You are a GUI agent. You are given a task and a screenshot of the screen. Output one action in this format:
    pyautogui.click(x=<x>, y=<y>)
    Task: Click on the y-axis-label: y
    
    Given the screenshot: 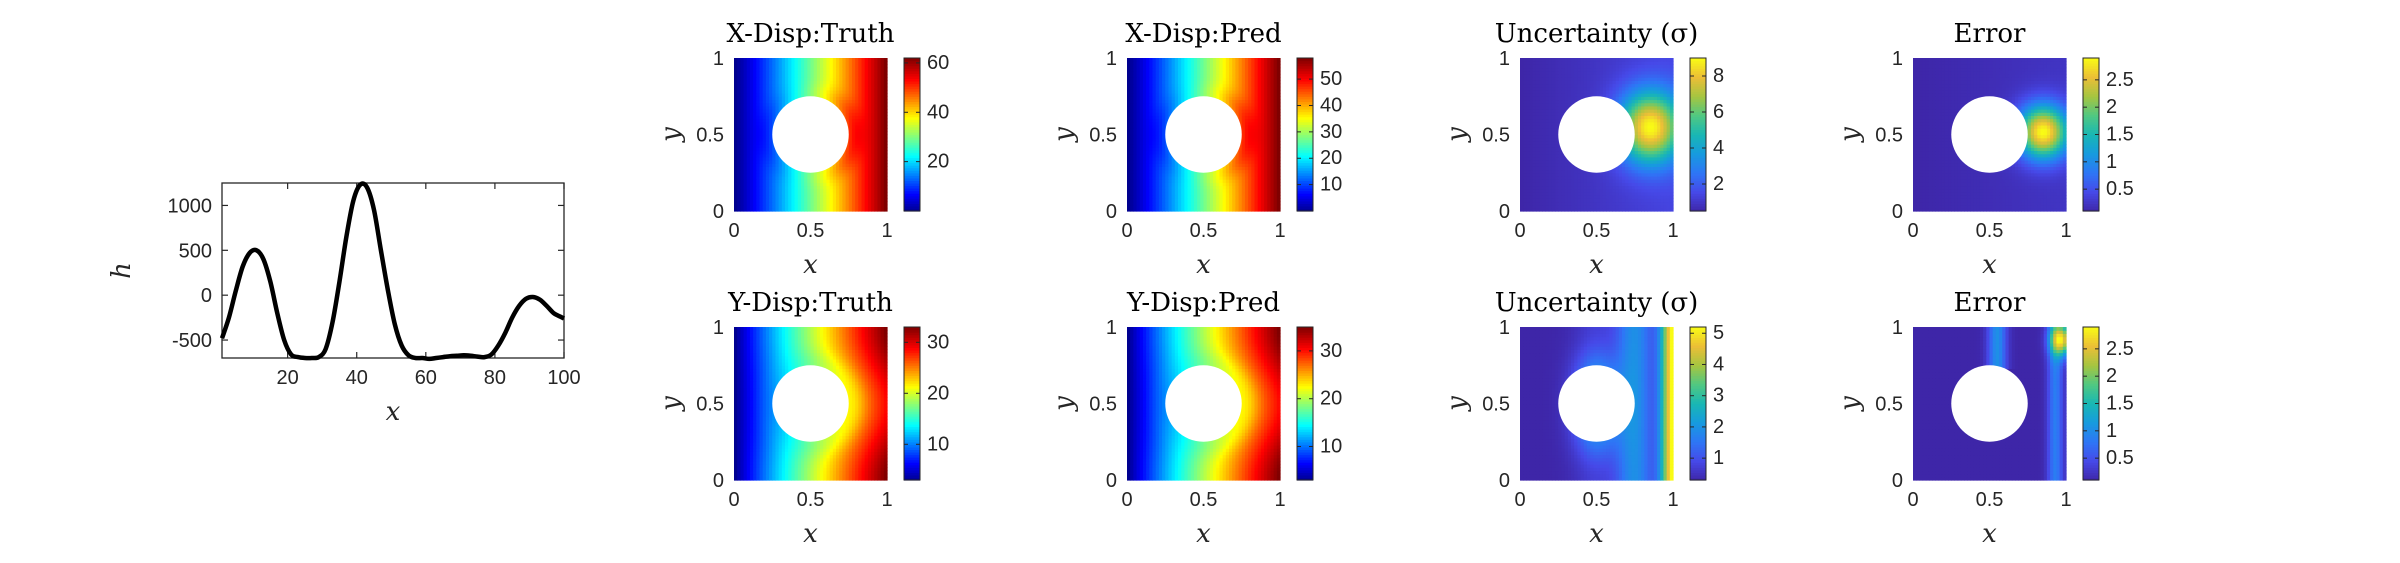 What is the action you would take?
    pyautogui.click(x=1064, y=135)
    